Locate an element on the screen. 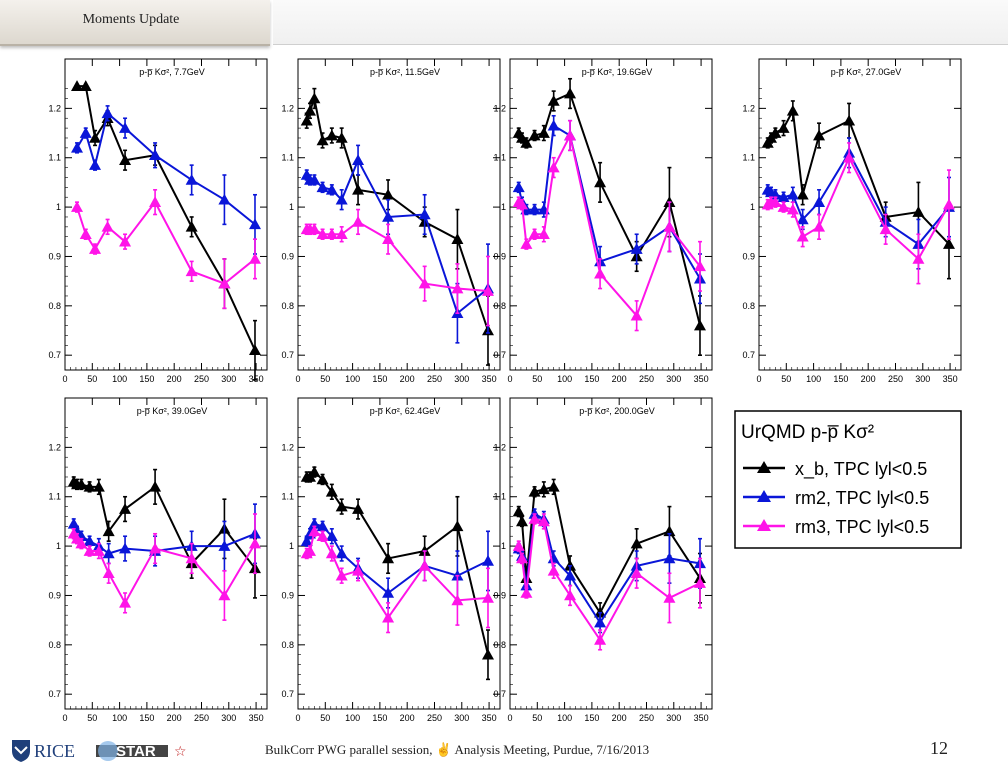 This screenshot has width=1008, height=768. legend-label-rm2: rm2, TPC lyl<0.5 is located at coordinates (862, 498).